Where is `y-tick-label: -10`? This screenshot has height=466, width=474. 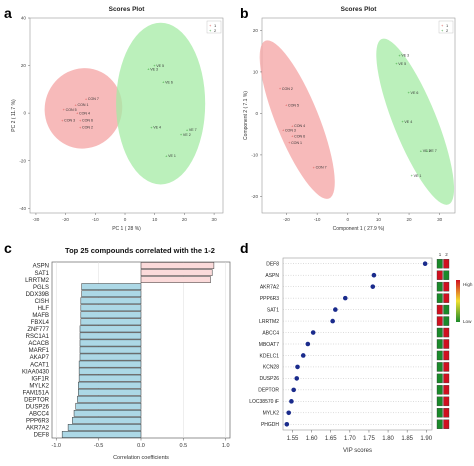 y-tick-label: -10 is located at coordinates (254, 155).